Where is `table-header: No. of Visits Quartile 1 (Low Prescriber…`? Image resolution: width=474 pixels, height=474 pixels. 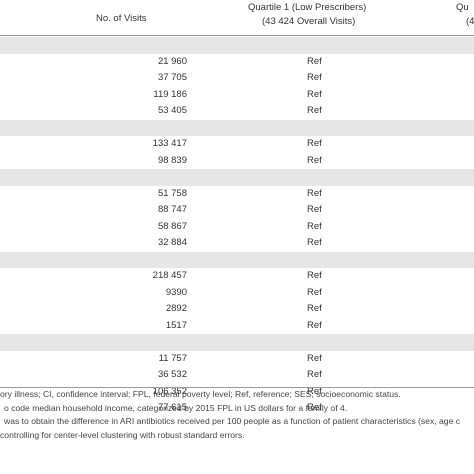
table-header: No. of Visits Quartile 1 (Low Prescriber… is located at coordinates (237, 18).